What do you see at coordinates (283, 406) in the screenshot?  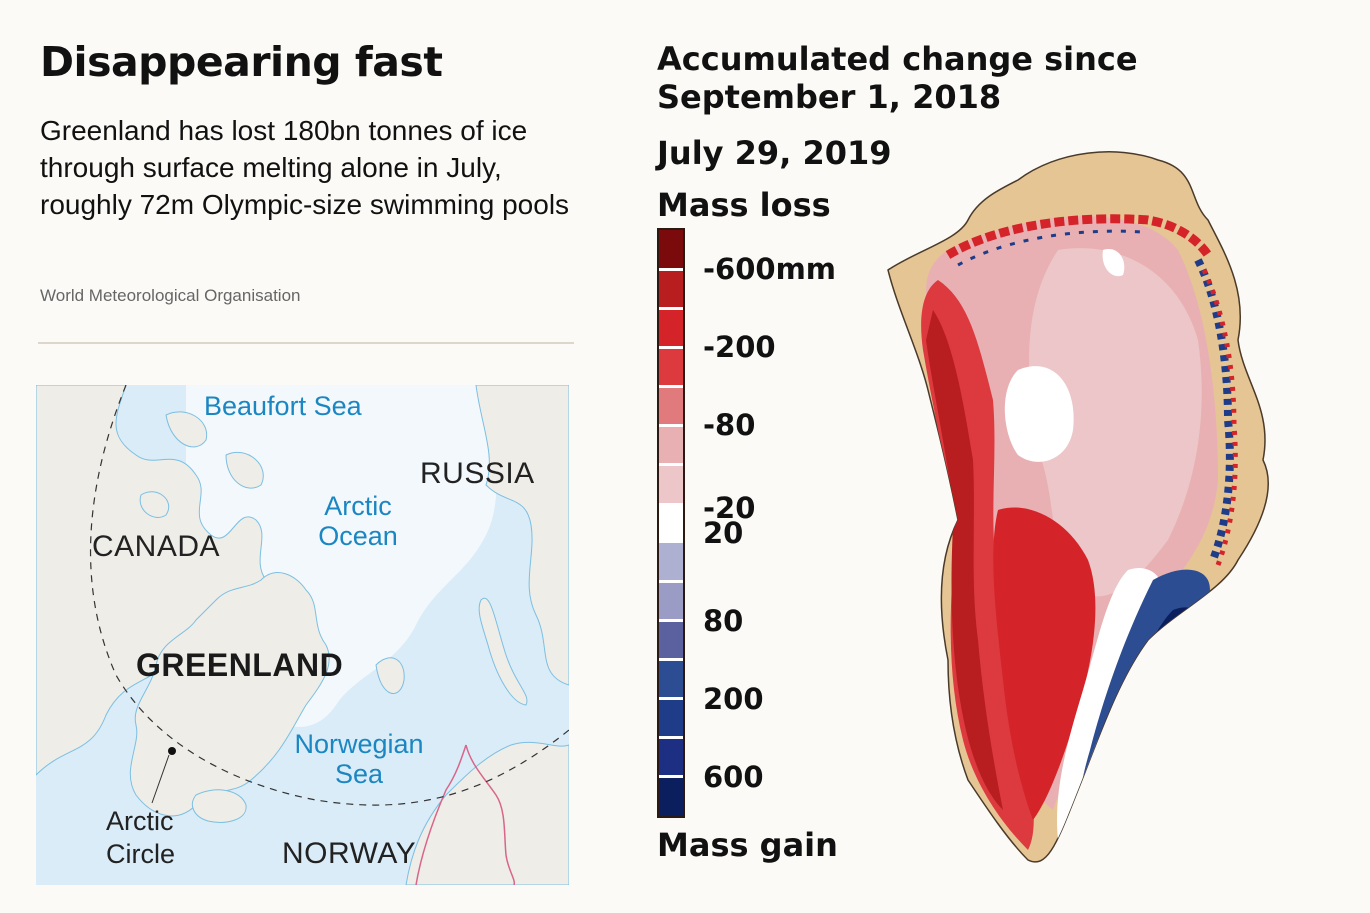 I see `label-beaufort-sea: Beaufort Sea` at bounding box center [283, 406].